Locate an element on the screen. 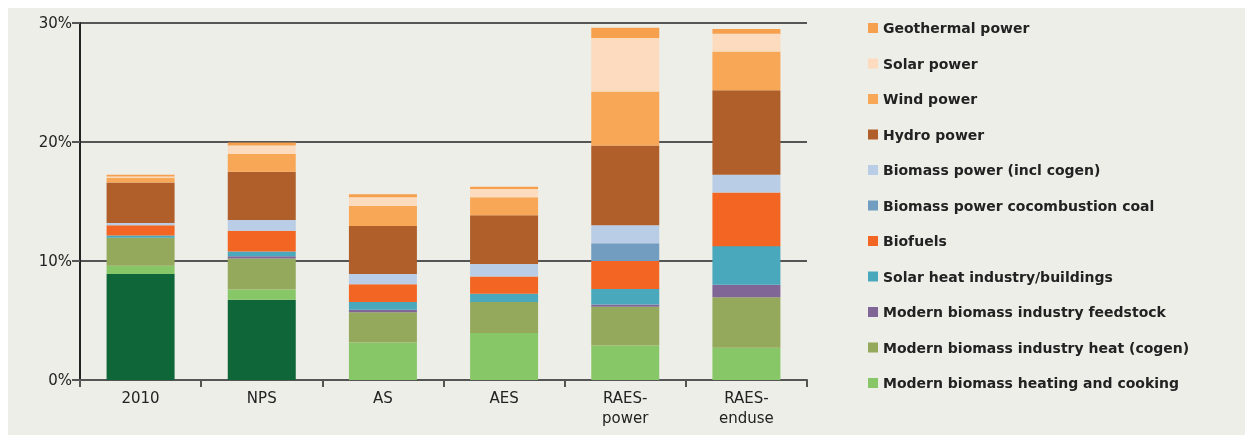 The height and width of the screenshot is (443, 1253). x-tick-label: 2010 is located at coordinates (140, 398).